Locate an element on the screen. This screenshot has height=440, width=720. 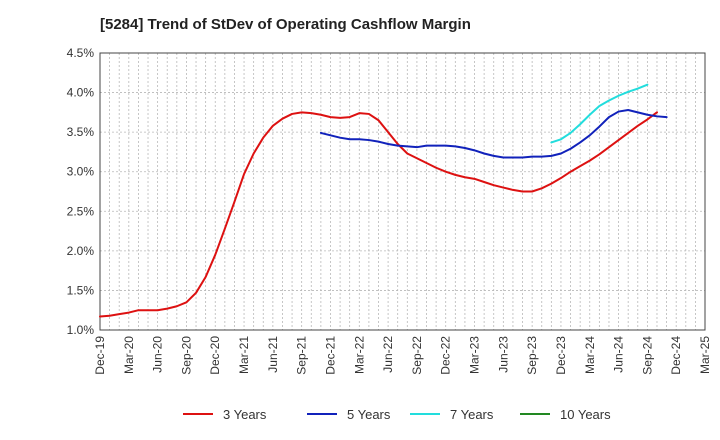
x-tick-label: Dec-22 is located at coordinates (446, 355).